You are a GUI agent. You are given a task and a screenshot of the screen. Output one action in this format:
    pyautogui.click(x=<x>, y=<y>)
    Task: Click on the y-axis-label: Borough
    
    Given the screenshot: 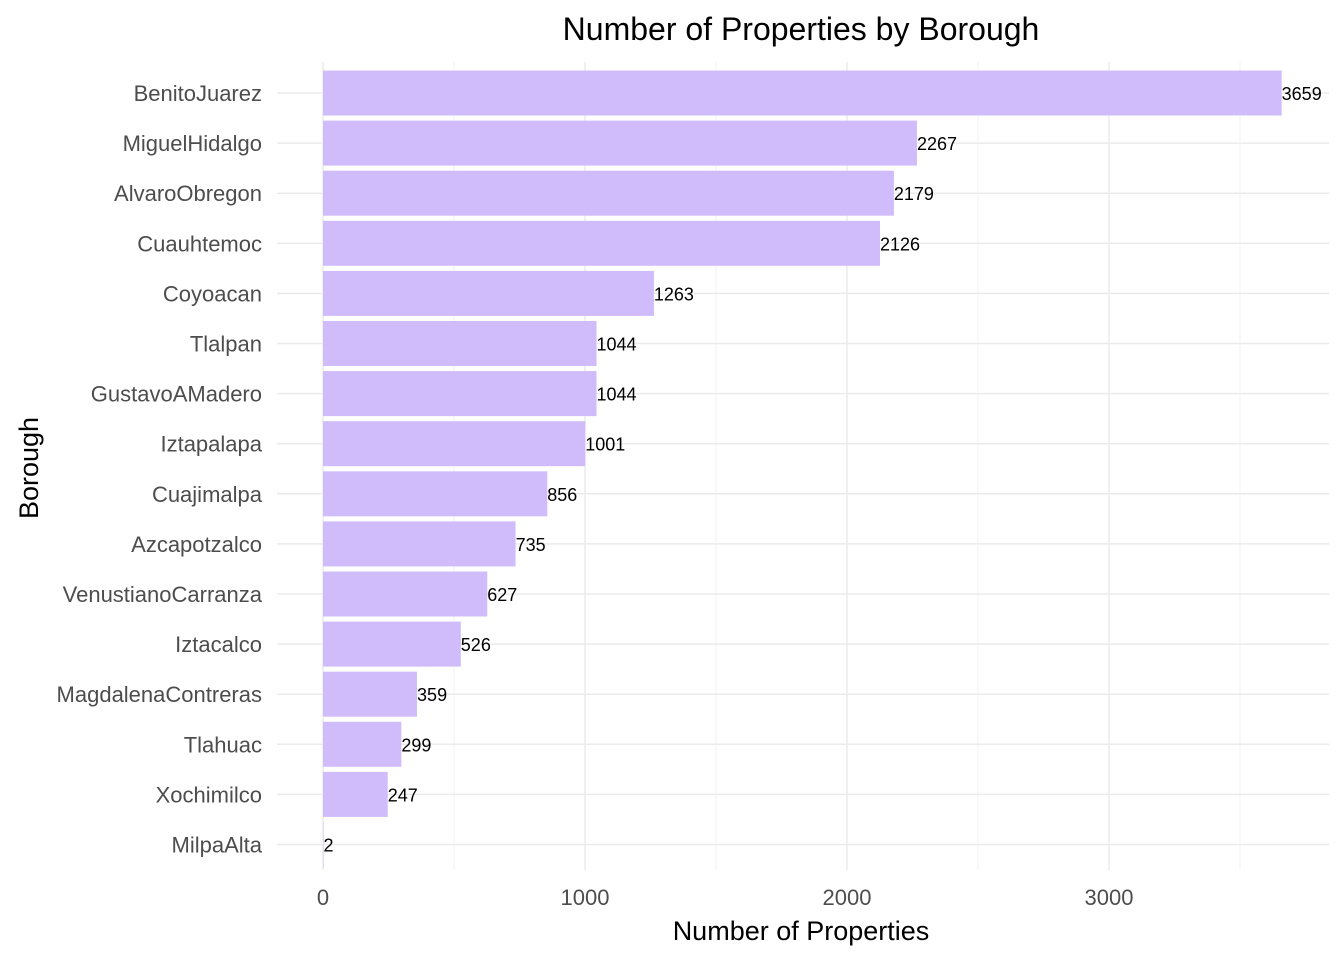 What is the action you would take?
    pyautogui.click(x=29, y=468)
    